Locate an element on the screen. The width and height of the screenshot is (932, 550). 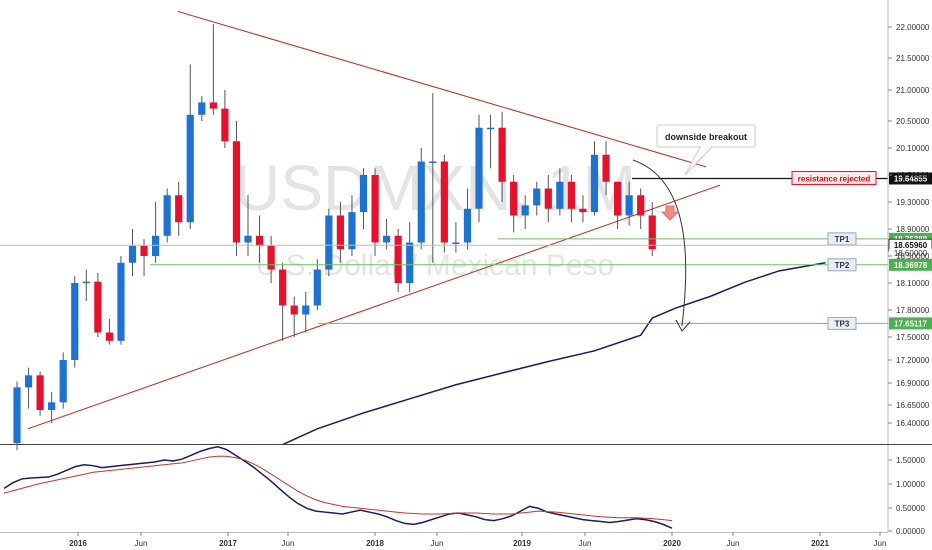
osc-main-line is located at coordinates (338, 487).